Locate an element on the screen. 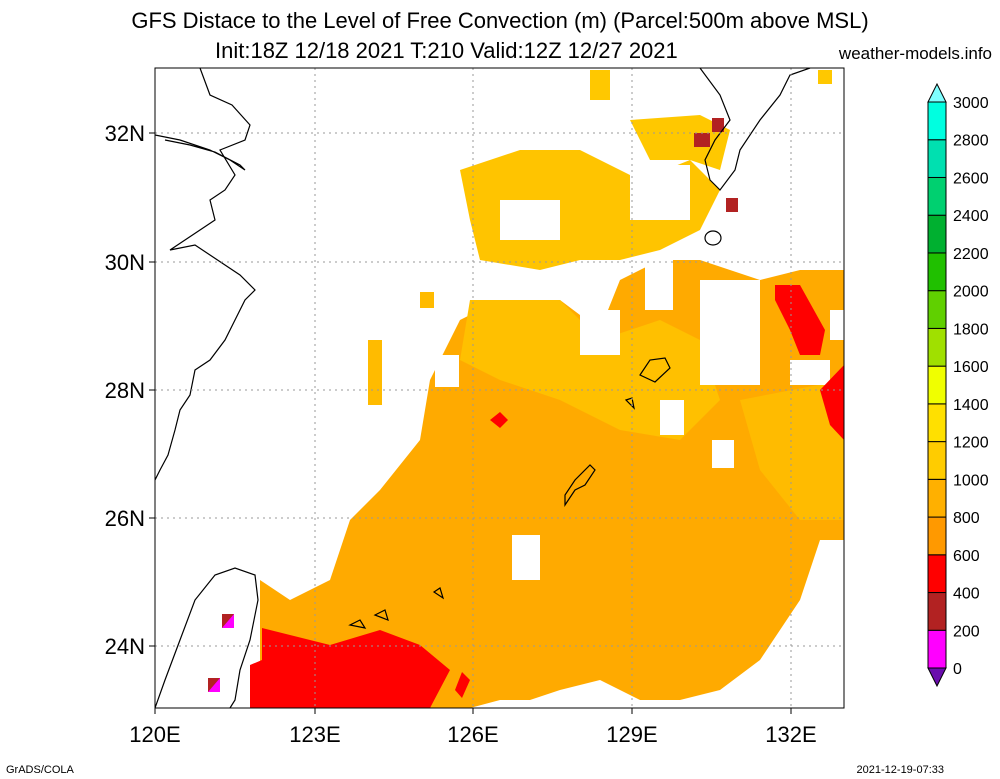  lon-label: 126E is located at coordinates (472, 734).